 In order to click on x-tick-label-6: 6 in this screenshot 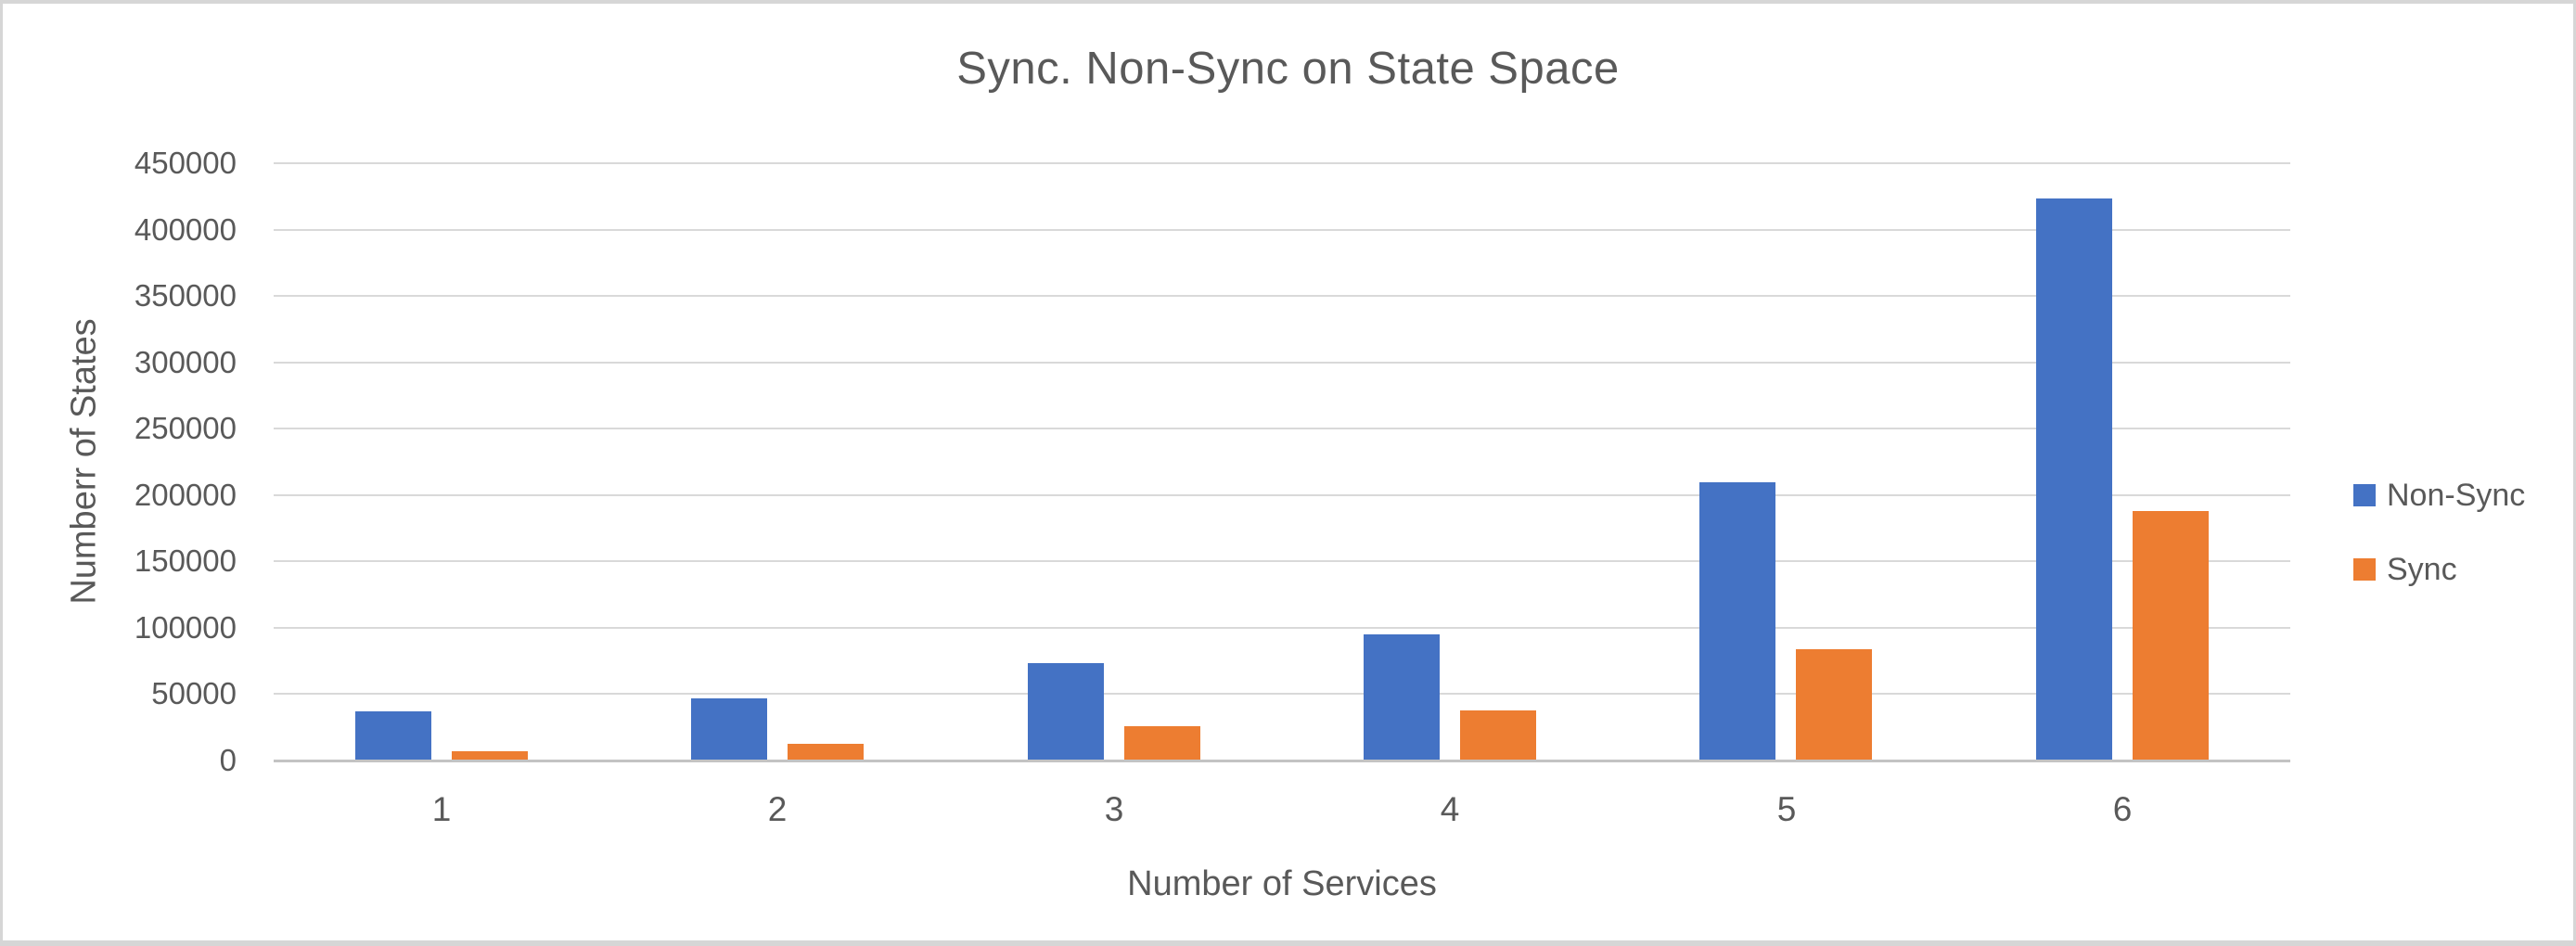, I will do `click(2122, 809)`.